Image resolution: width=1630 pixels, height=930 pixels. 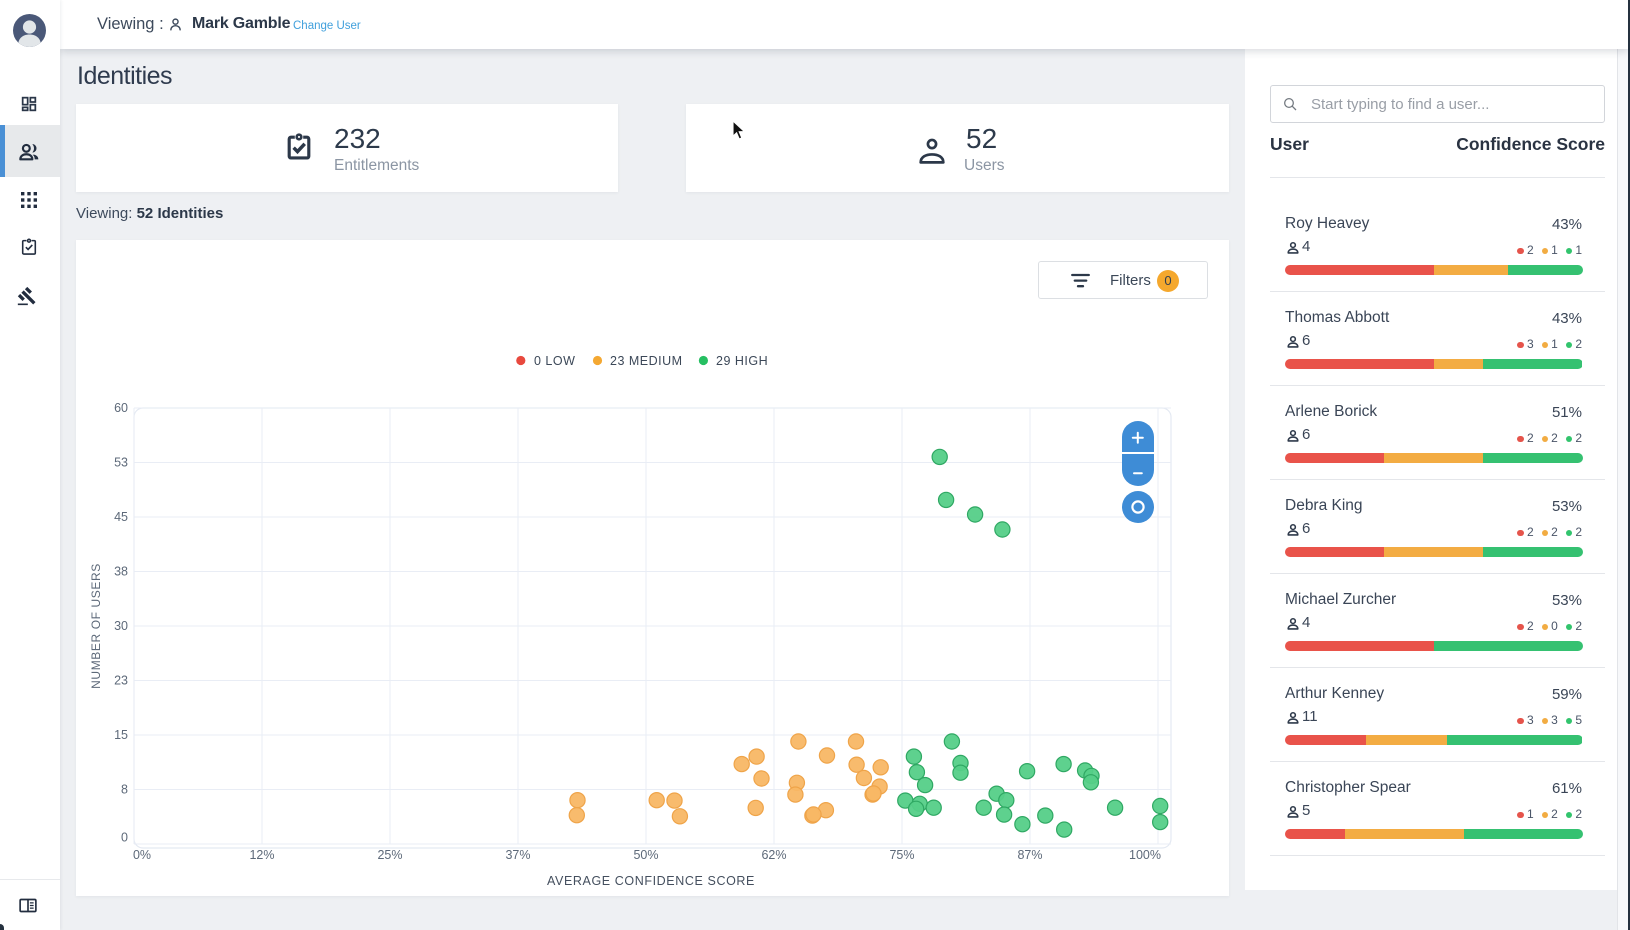 I want to click on svg-text: 0 LOW, so click(x=554, y=361).